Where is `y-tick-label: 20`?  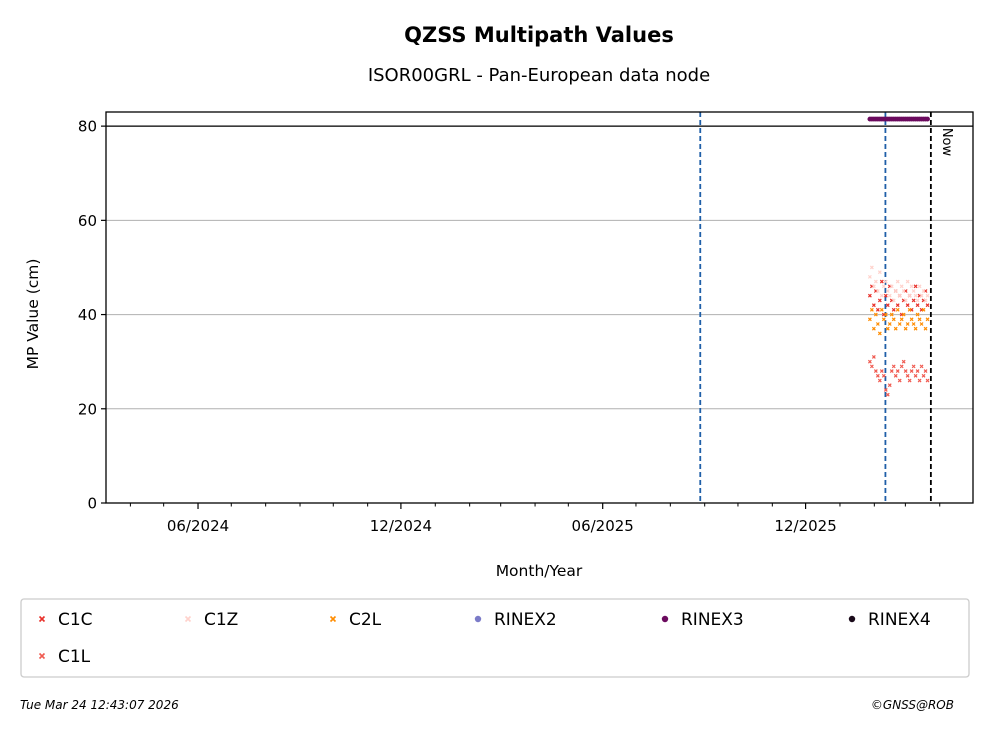
y-tick-label: 20 is located at coordinates (87, 409).